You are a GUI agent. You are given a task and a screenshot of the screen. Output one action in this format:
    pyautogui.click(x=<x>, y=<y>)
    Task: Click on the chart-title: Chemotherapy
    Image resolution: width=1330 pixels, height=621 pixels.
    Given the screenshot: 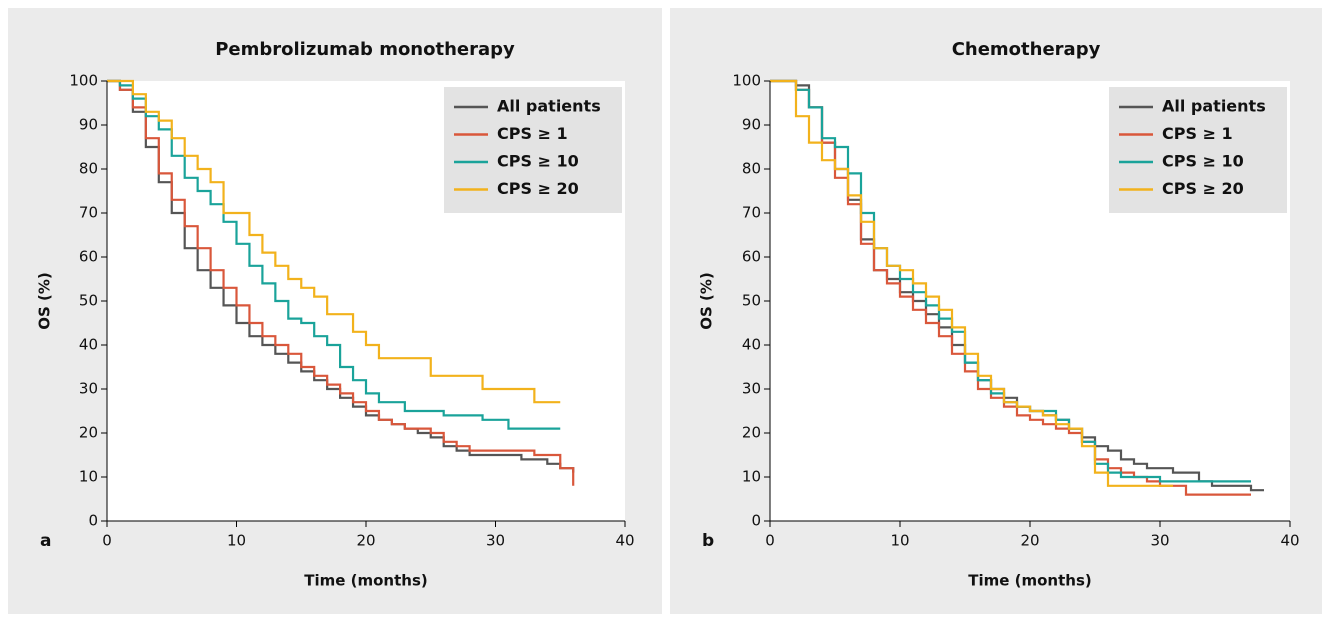 What is the action you would take?
    pyautogui.click(x=1026, y=49)
    